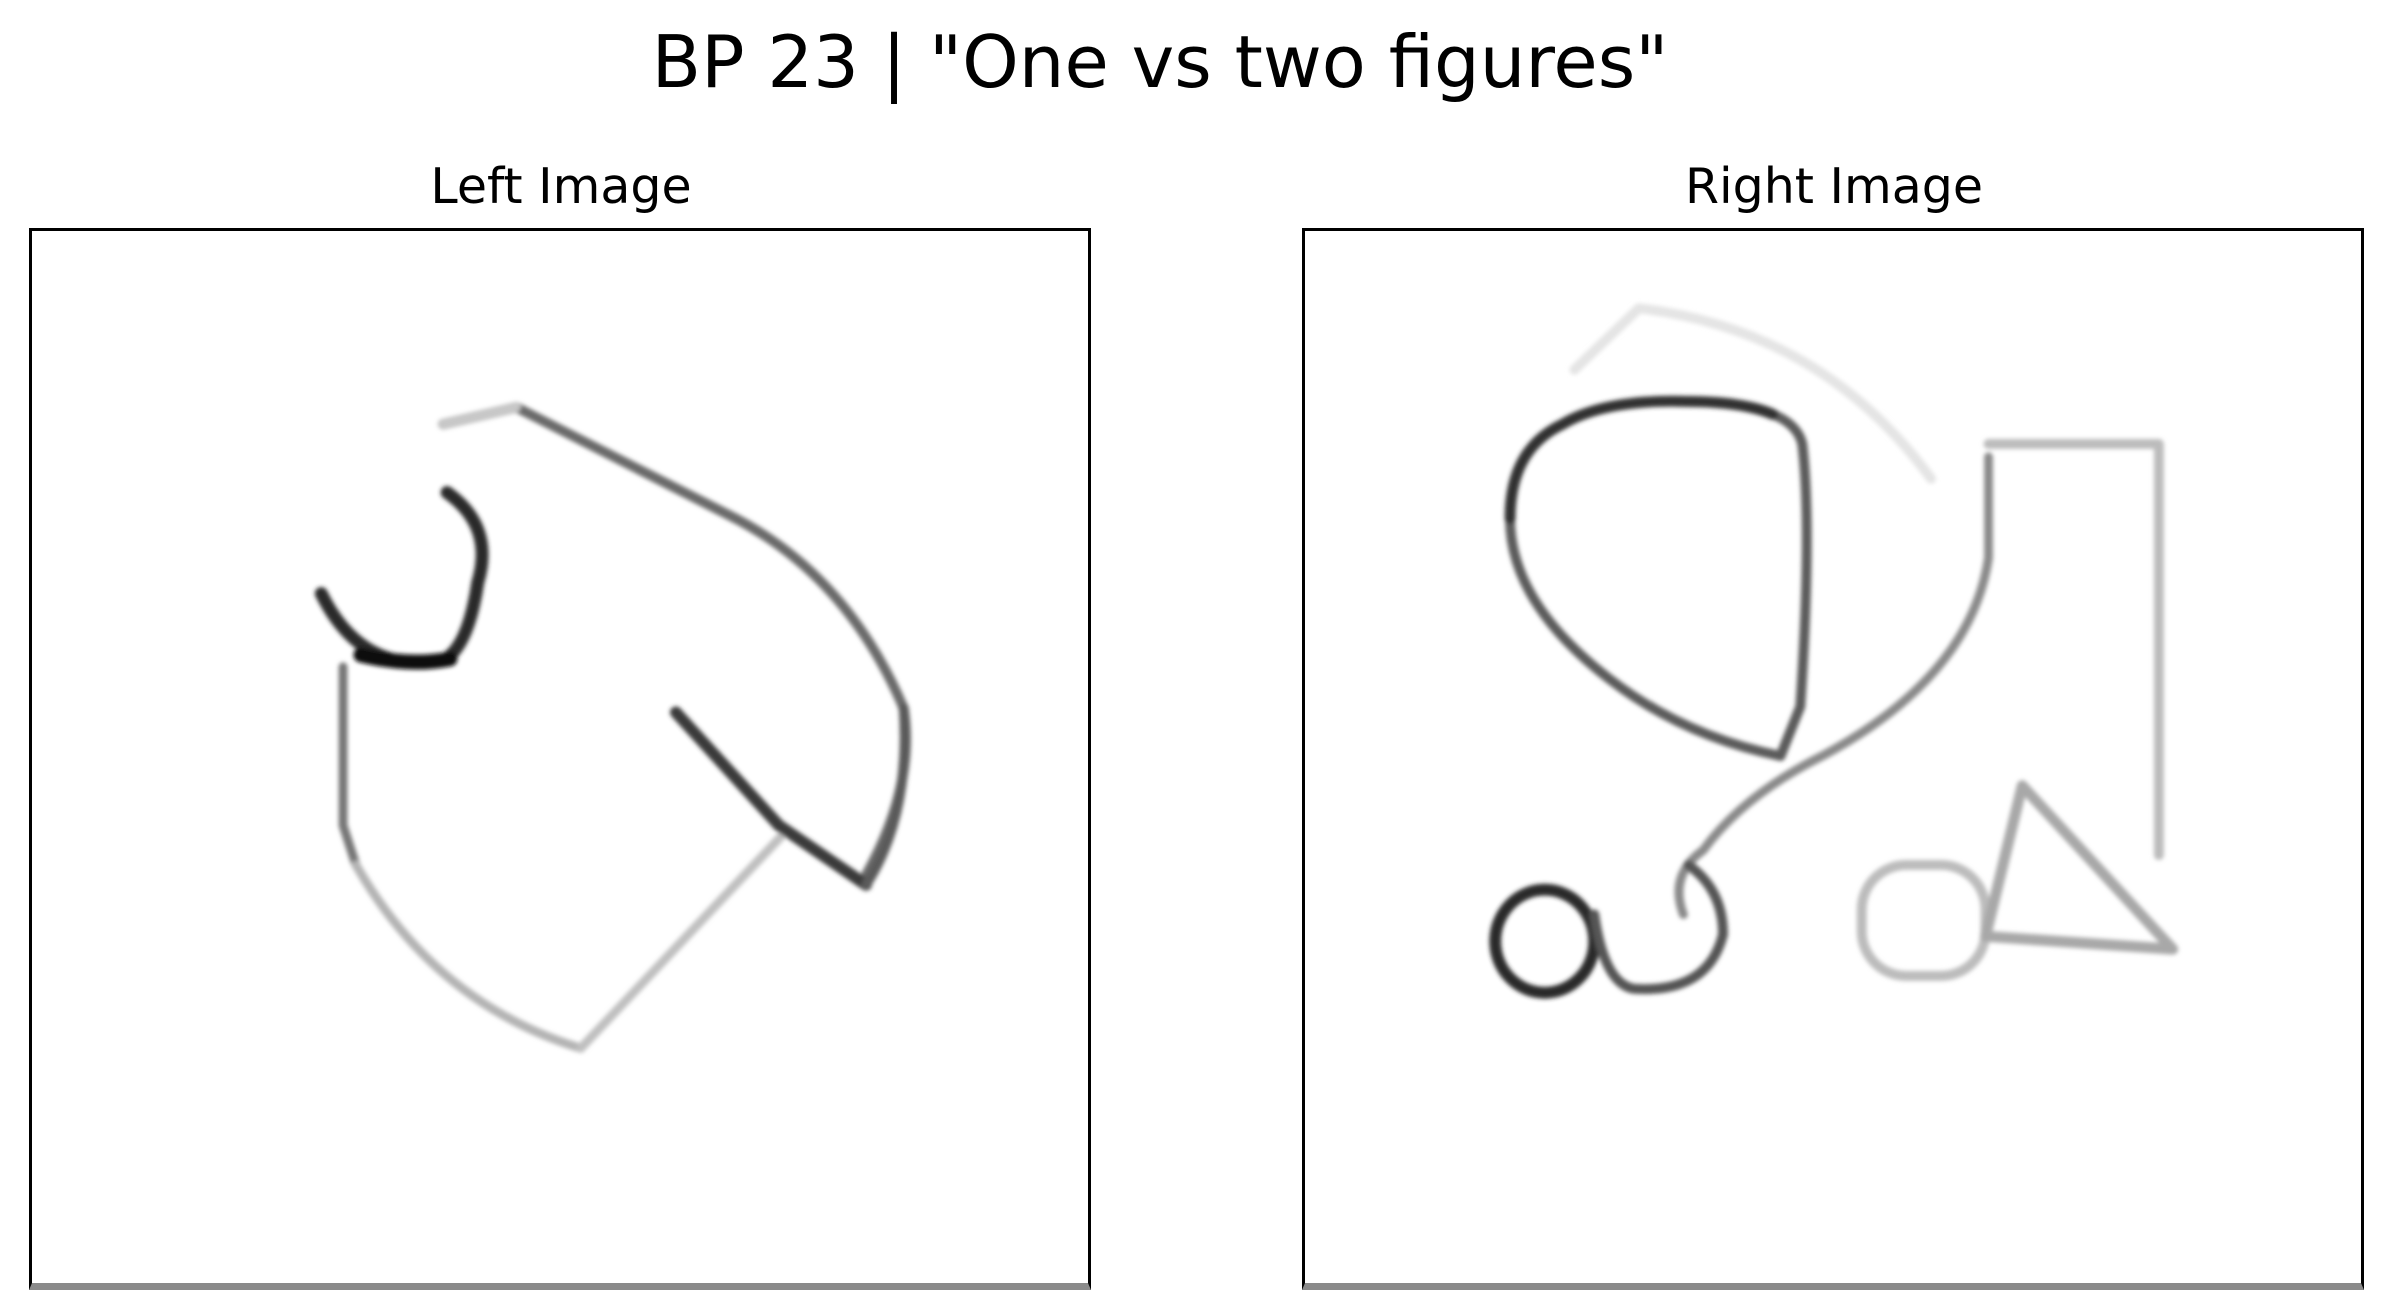 The height and width of the screenshot is (1315, 2384). Describe the element at coordinates (401, 578) in the screenshot. I see `figure-hook` at that location.